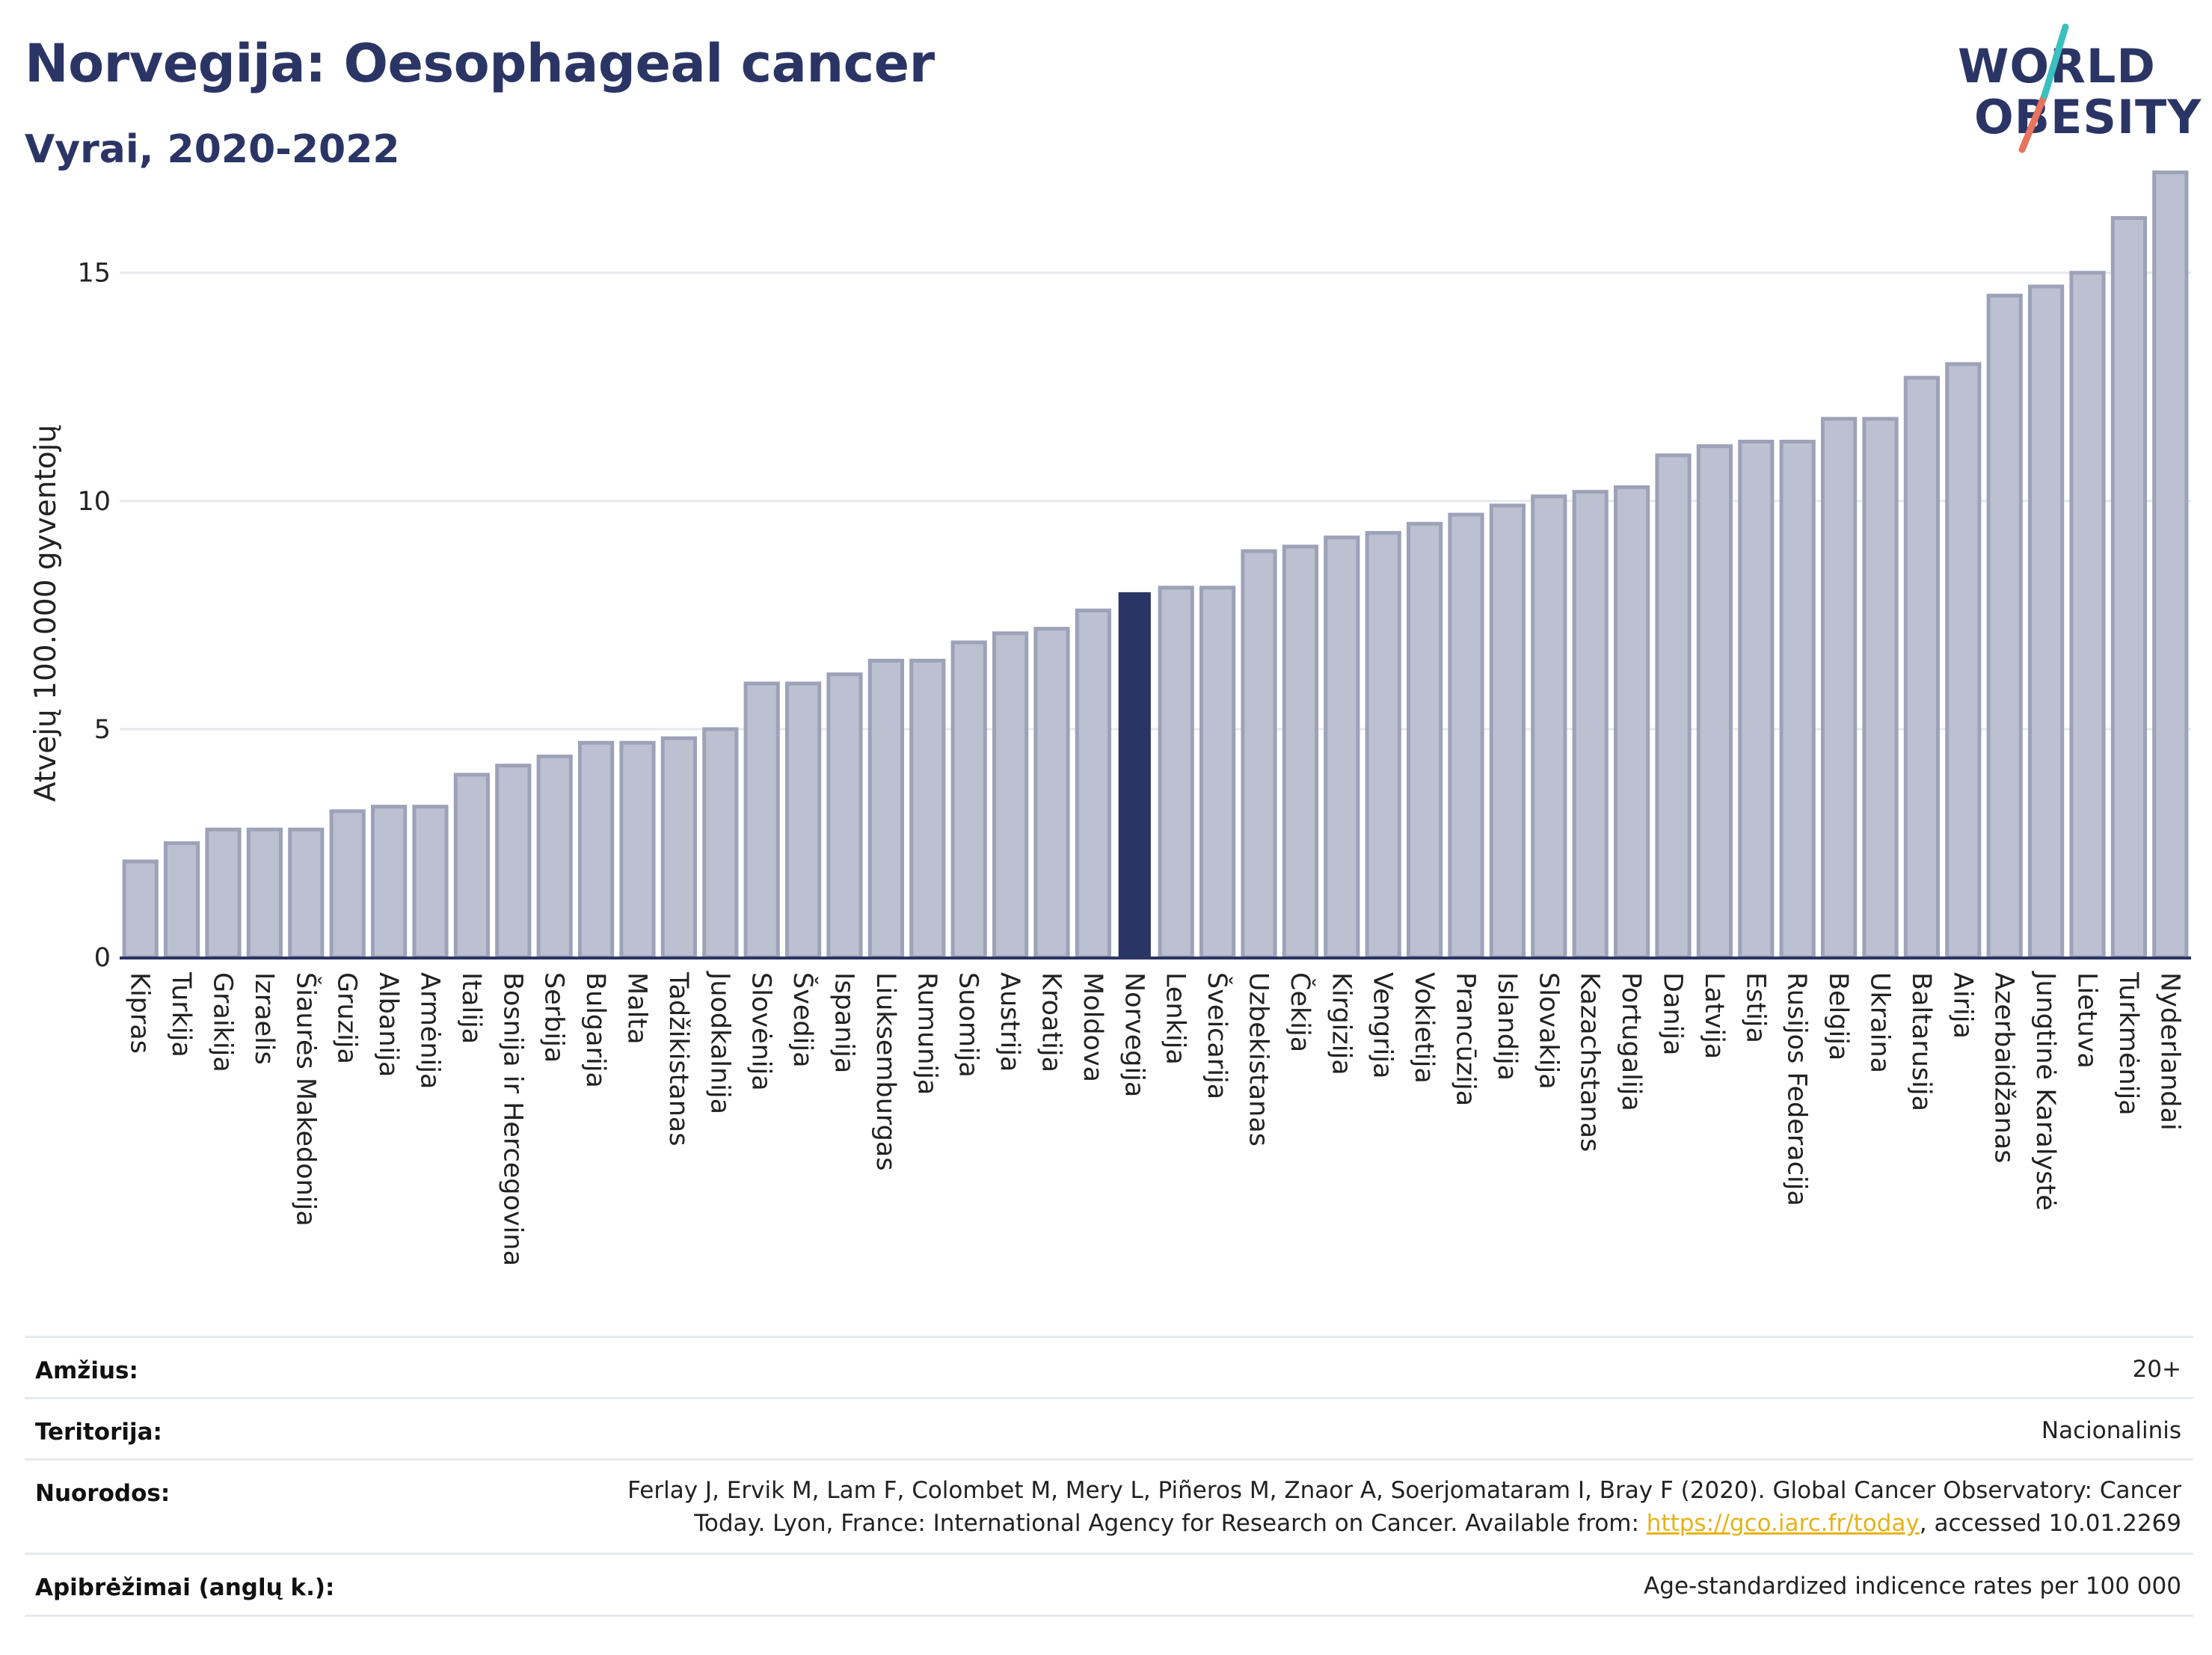 This screenshot has width=2212, height=1655. I want to click on x-category-label: Vokietija, so click(1424, 1028).